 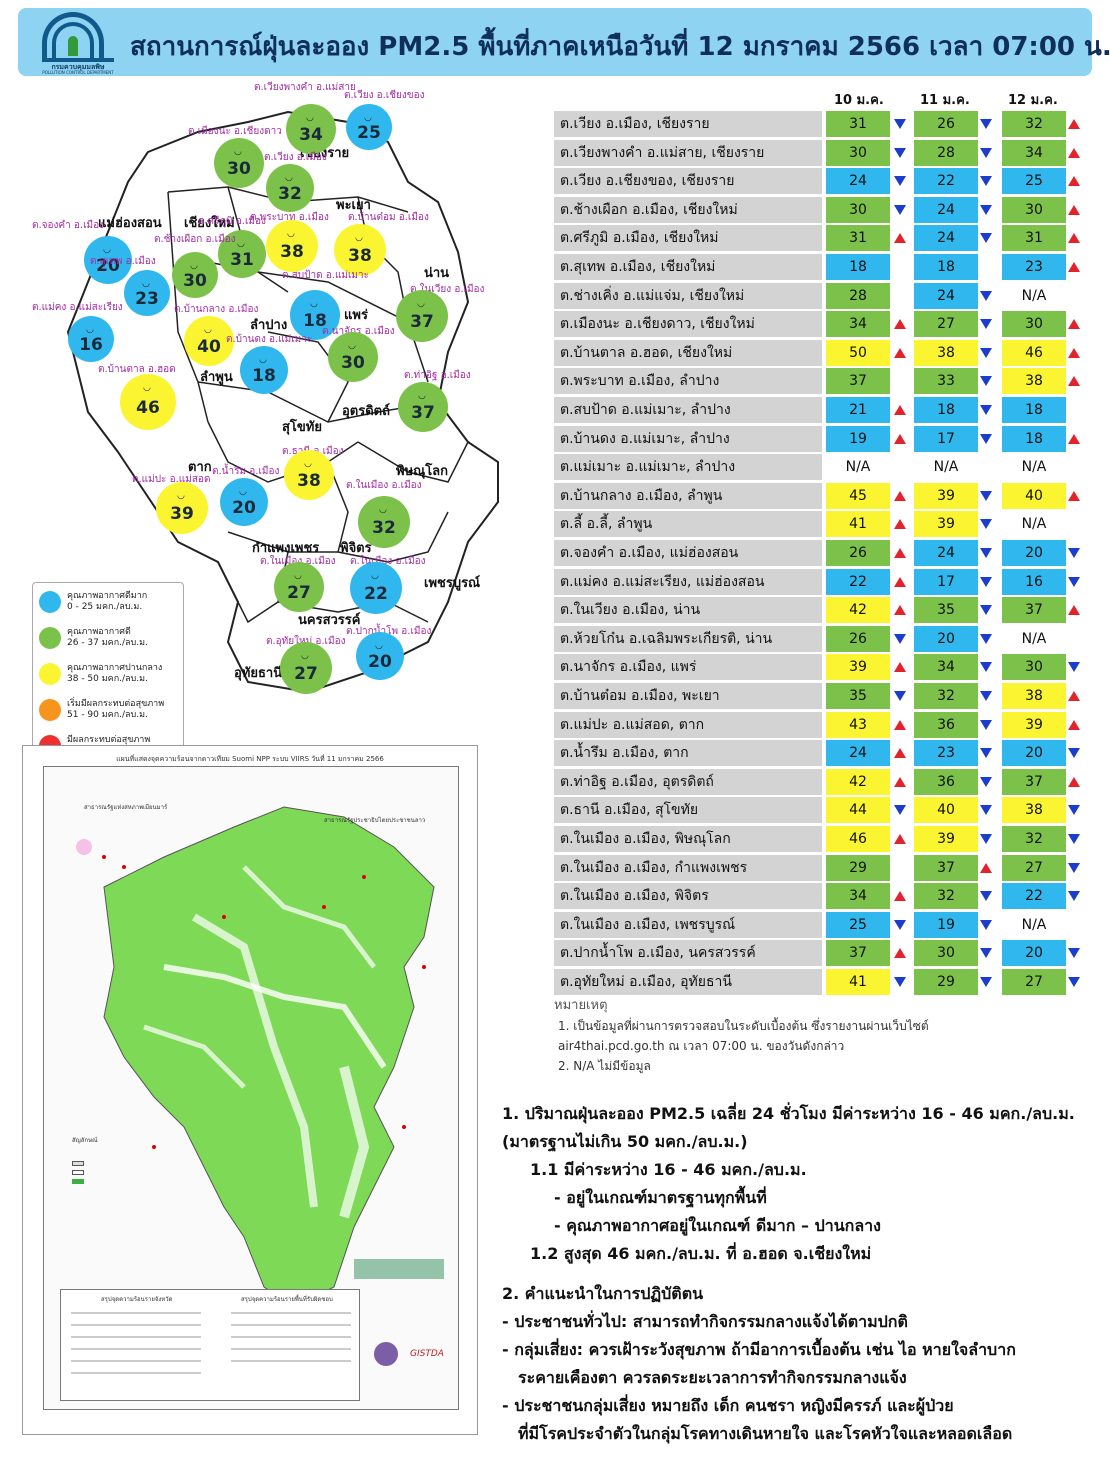 What do you see at coordinates (824, 696) in the screenshot?
I see `table-row: ต.บ้านต๋อม อ.เมือง, พะเยา 35 32 38` at bounding box center [824, 696].